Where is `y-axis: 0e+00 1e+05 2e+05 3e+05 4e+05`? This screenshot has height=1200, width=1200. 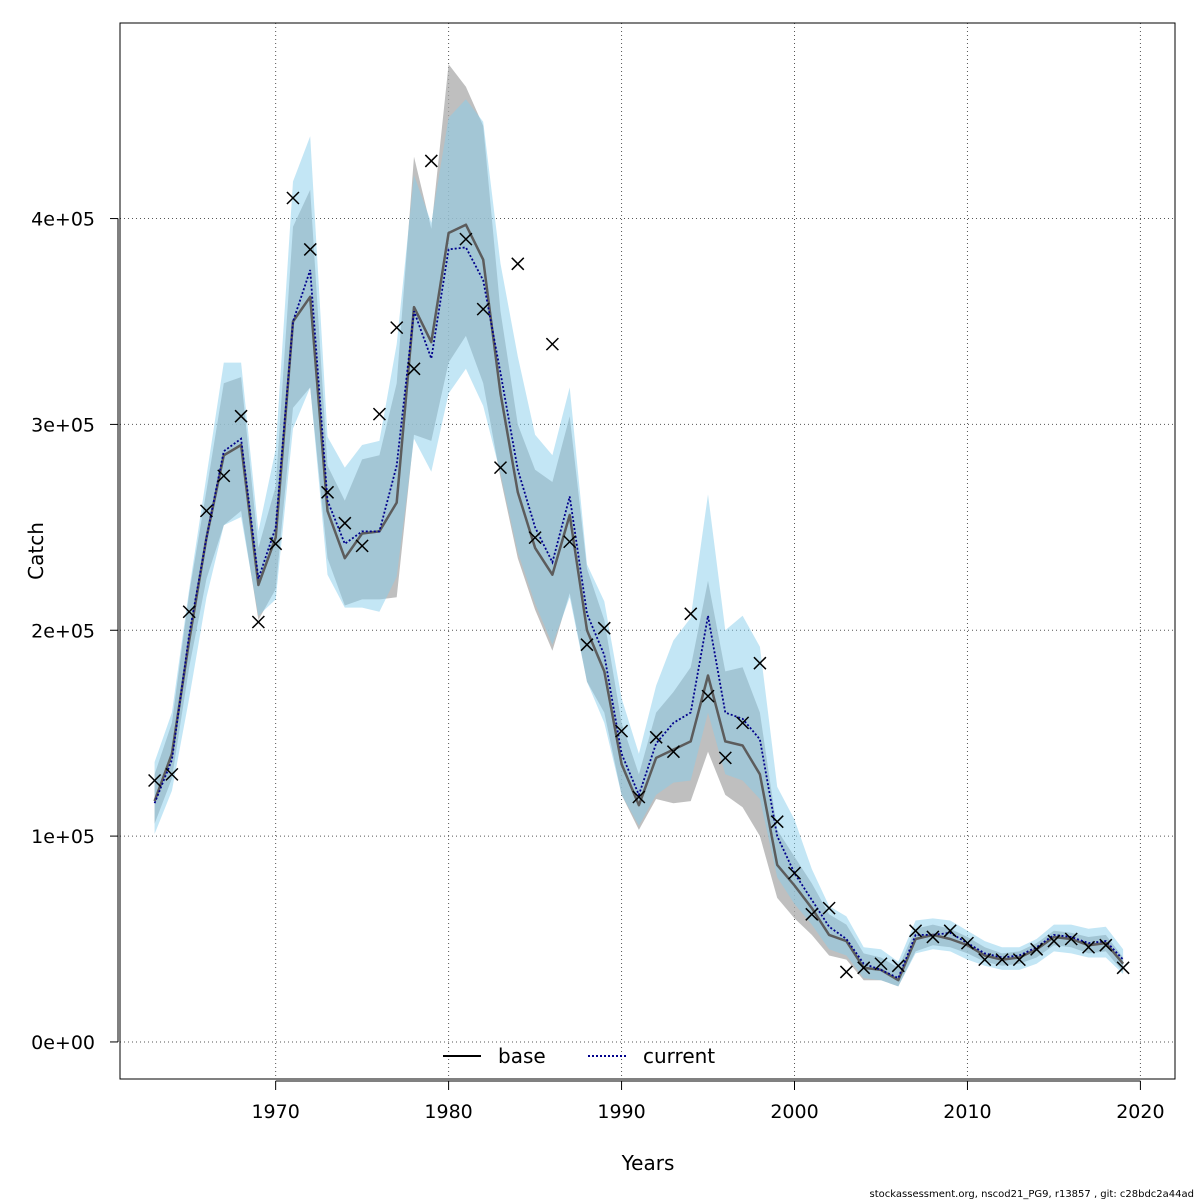 y-axis: 0e+00 1e+05 2e+05 3e+05 4e+05 is located at coordinates (75, 631).